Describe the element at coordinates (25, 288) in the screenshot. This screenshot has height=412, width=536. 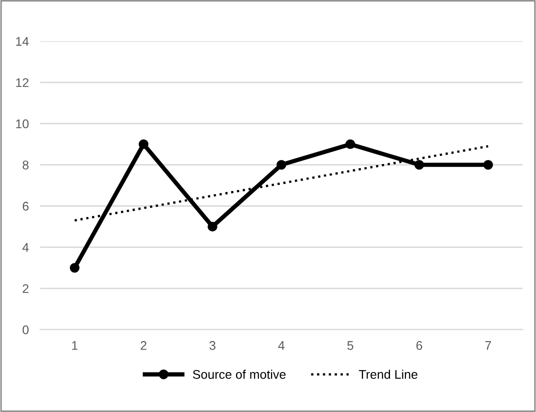
I see `y-tick-label: 2` at that location.